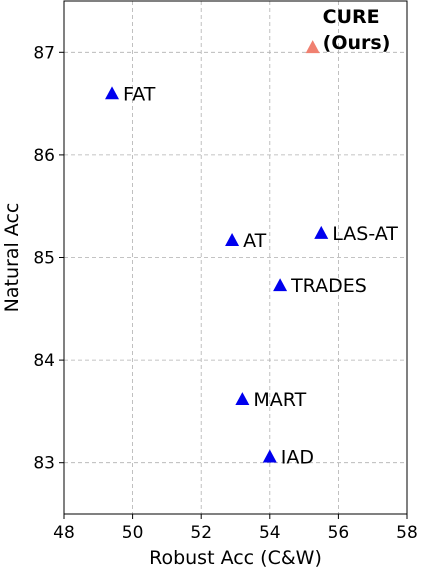  I want to click on point-label: LAS-AT, so click(365, 234).